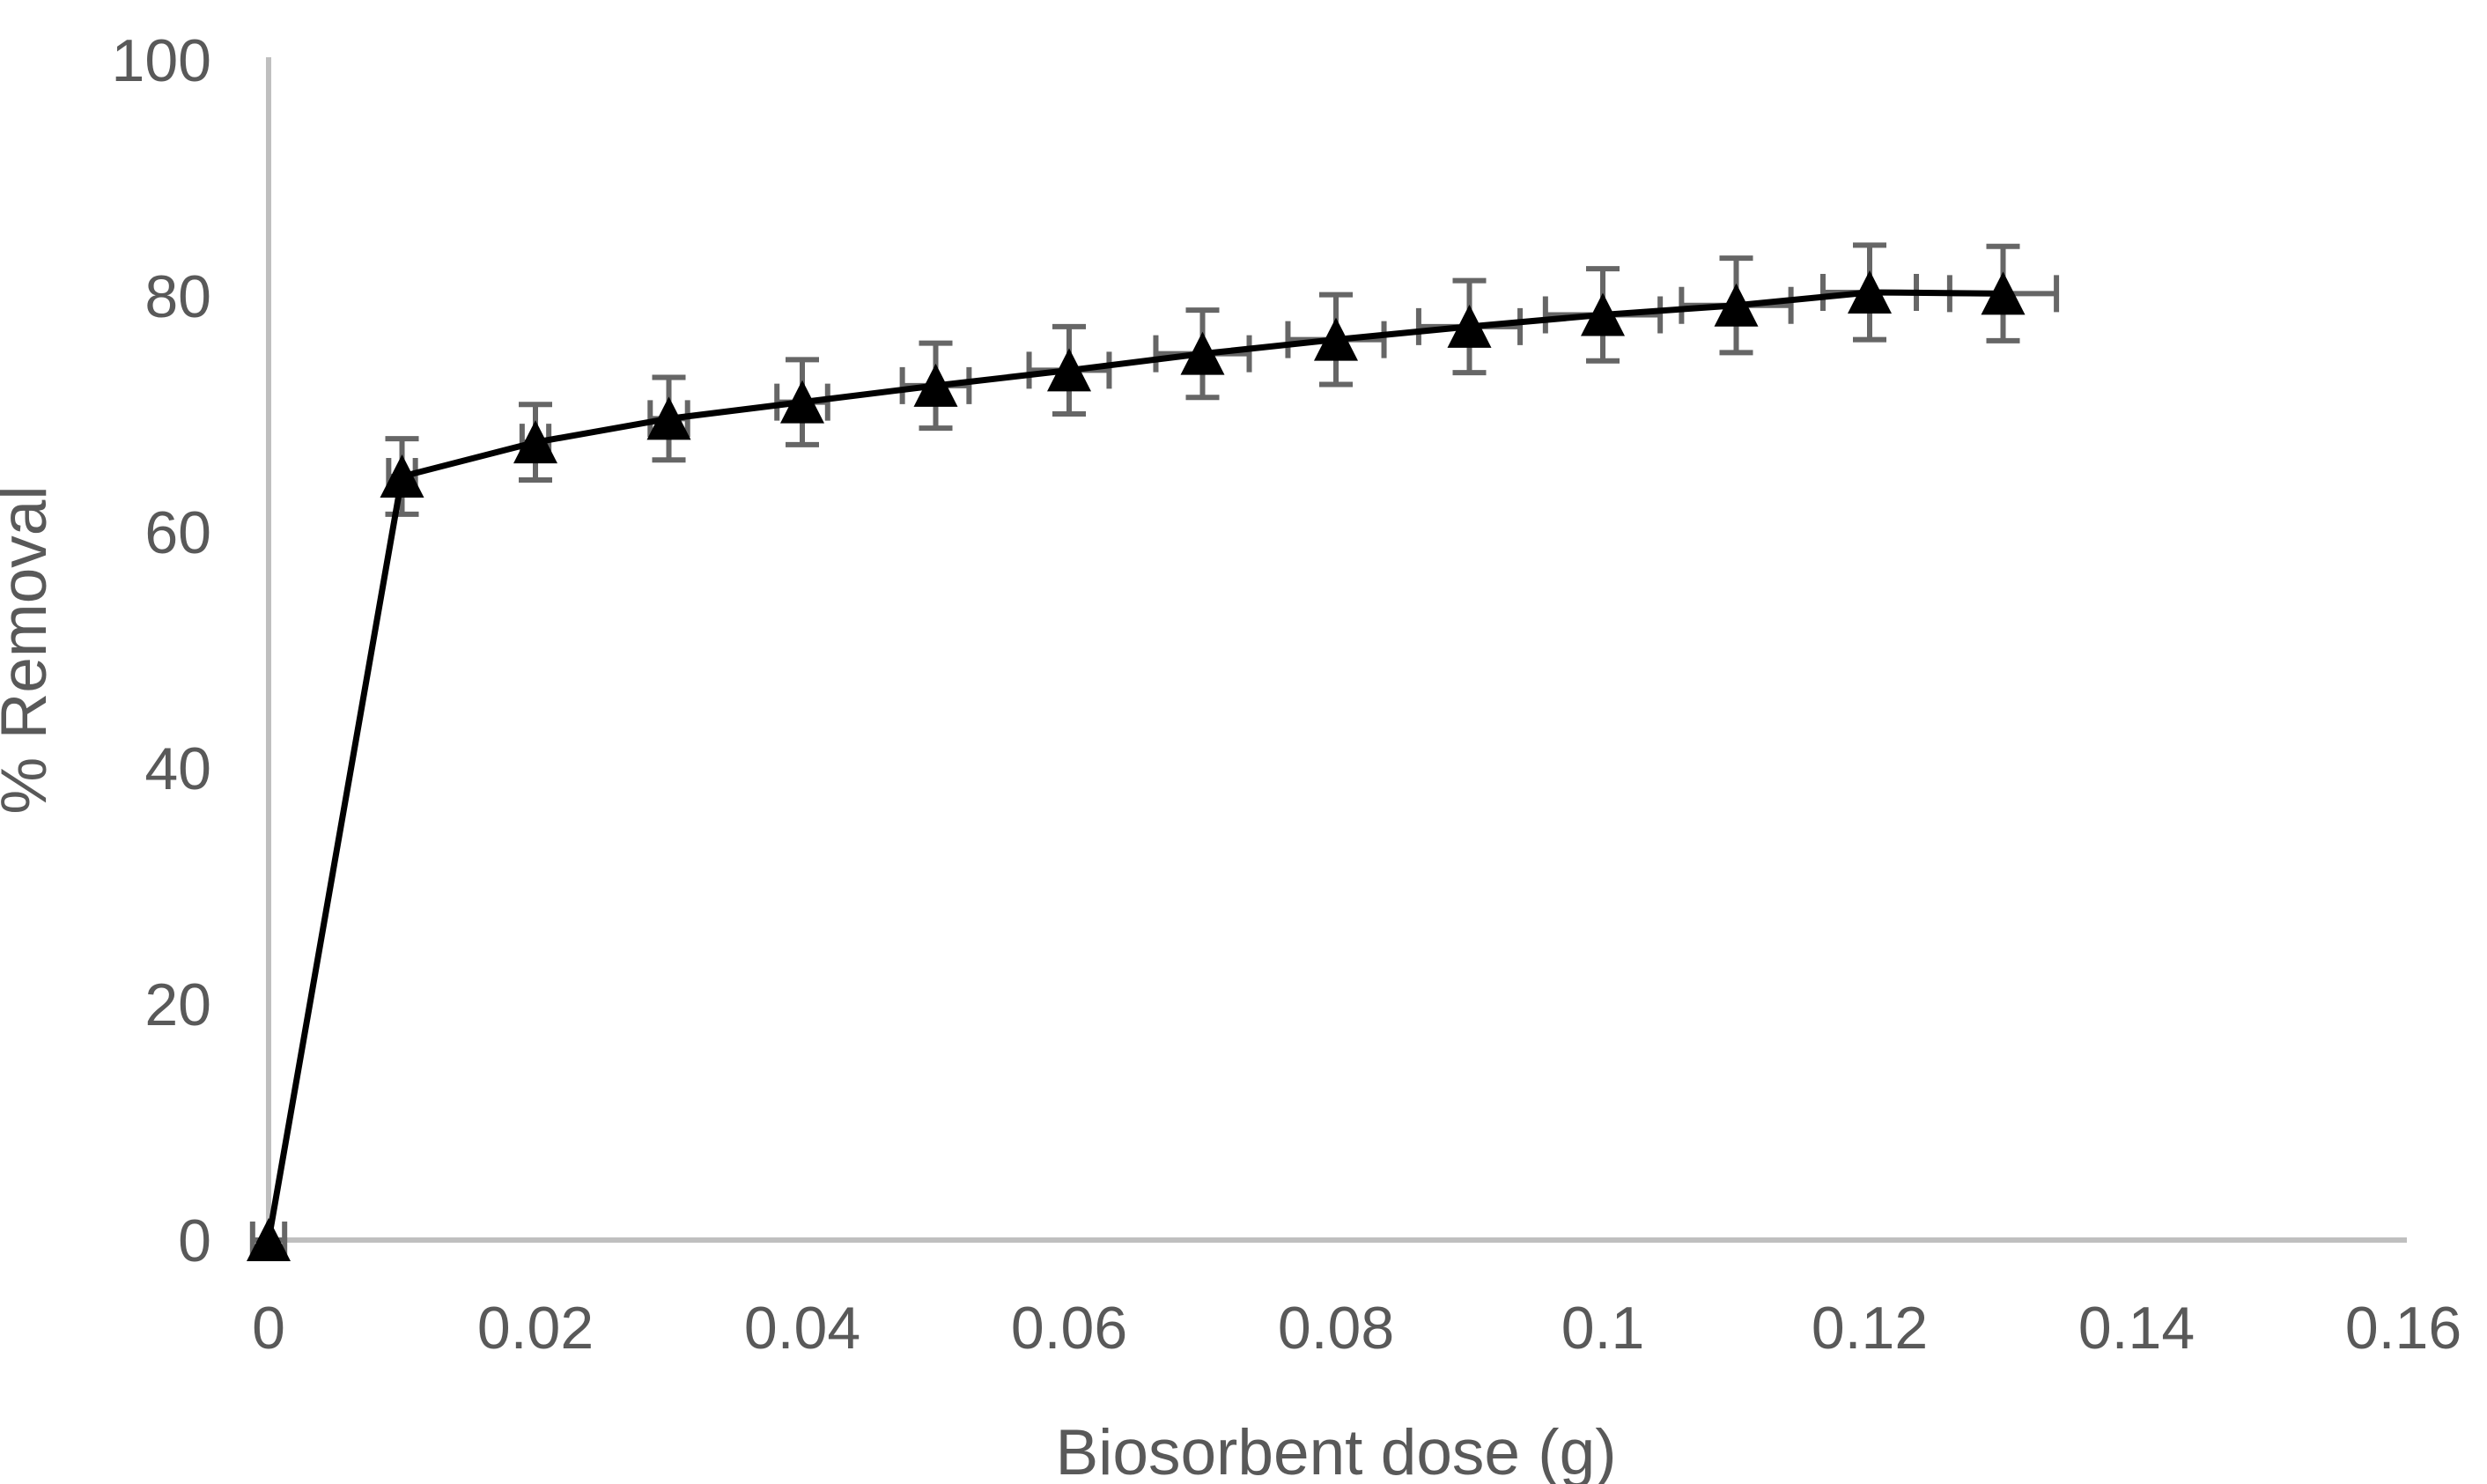 This screenshot has height=1484, width=2487. Describe the element at coordinates (268, 1328) in the screenshot. I see `x-tick-label: 0` at that location.